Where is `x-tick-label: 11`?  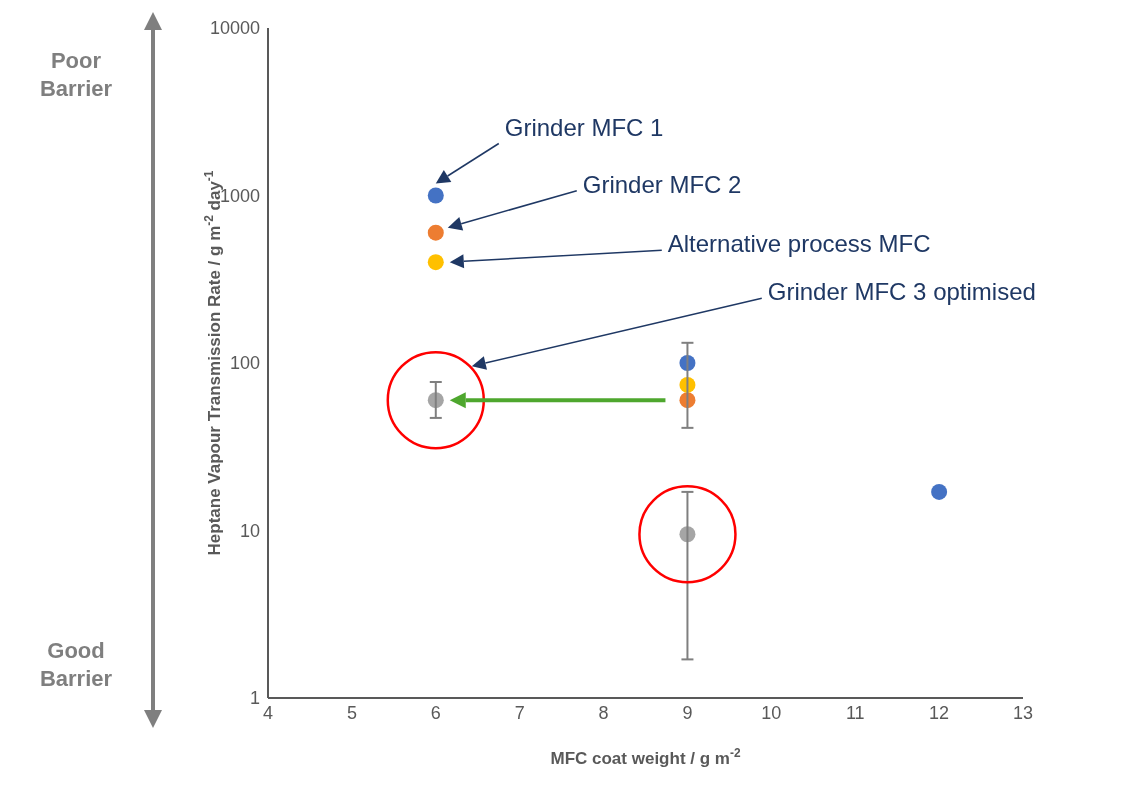 x-tick-label: 11 is located at coordinates (855, 712).